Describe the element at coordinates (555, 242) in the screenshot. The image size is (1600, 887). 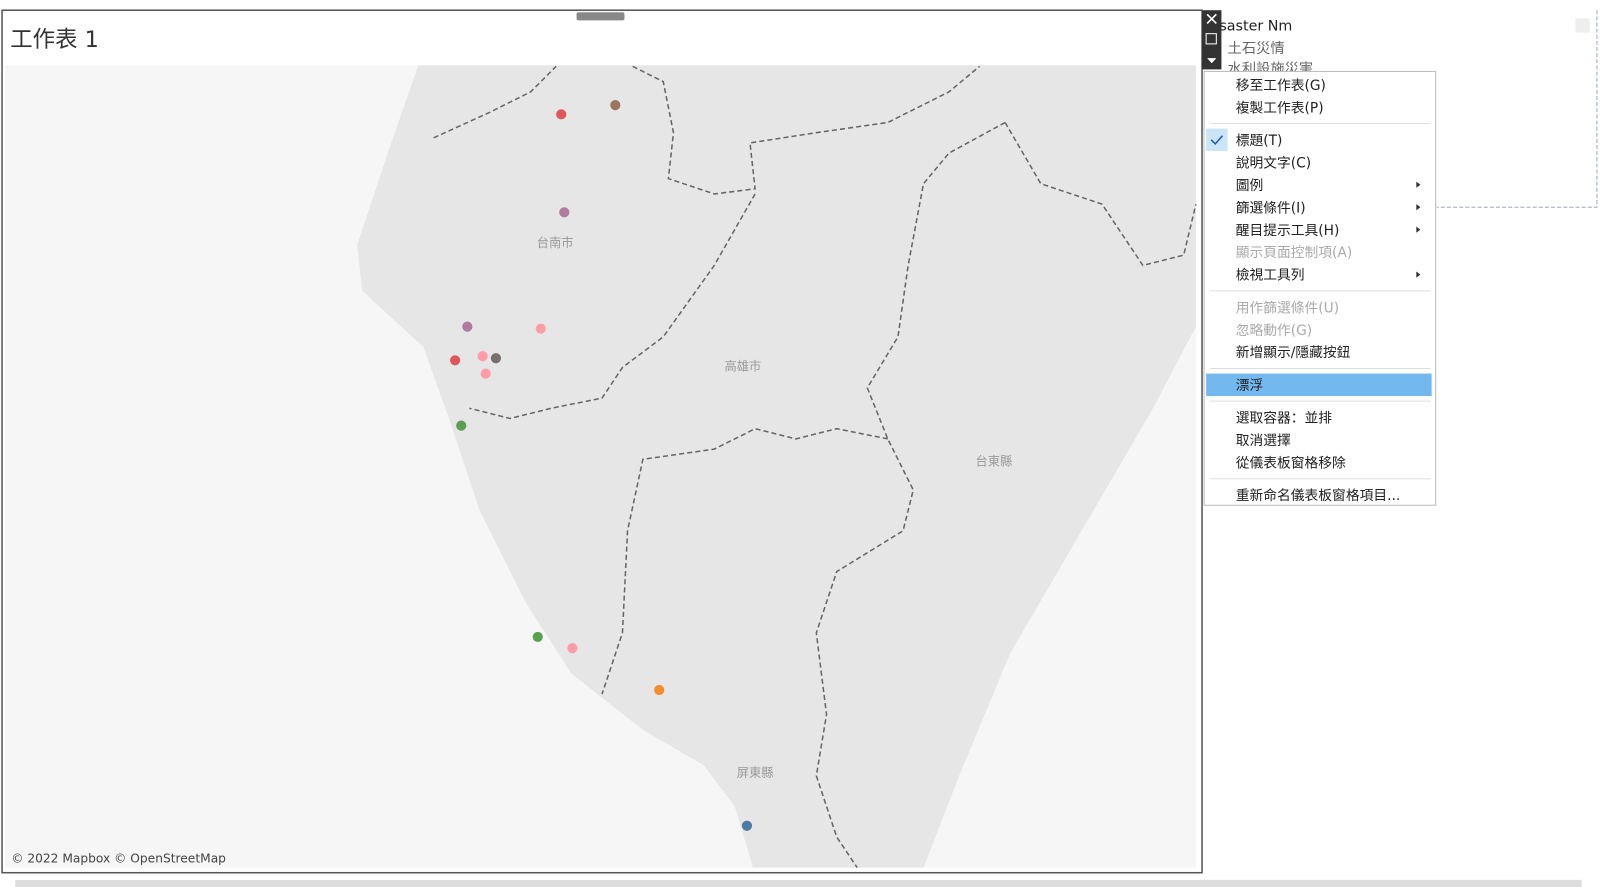
I see `map-label: 台南市` at that location.